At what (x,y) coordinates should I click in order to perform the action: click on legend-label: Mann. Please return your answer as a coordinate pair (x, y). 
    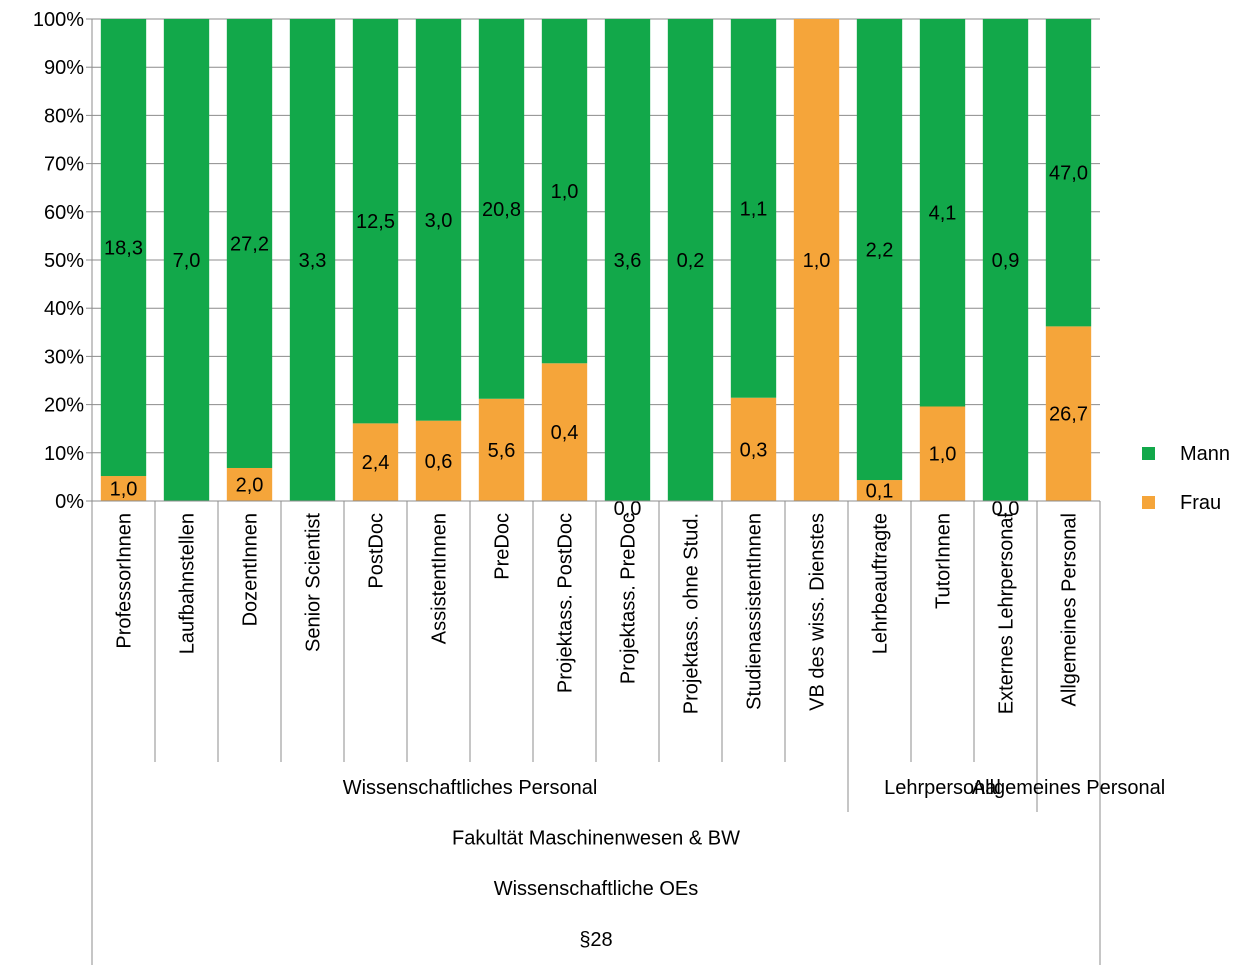
    Looking at the image, I should click on (1205, 454).